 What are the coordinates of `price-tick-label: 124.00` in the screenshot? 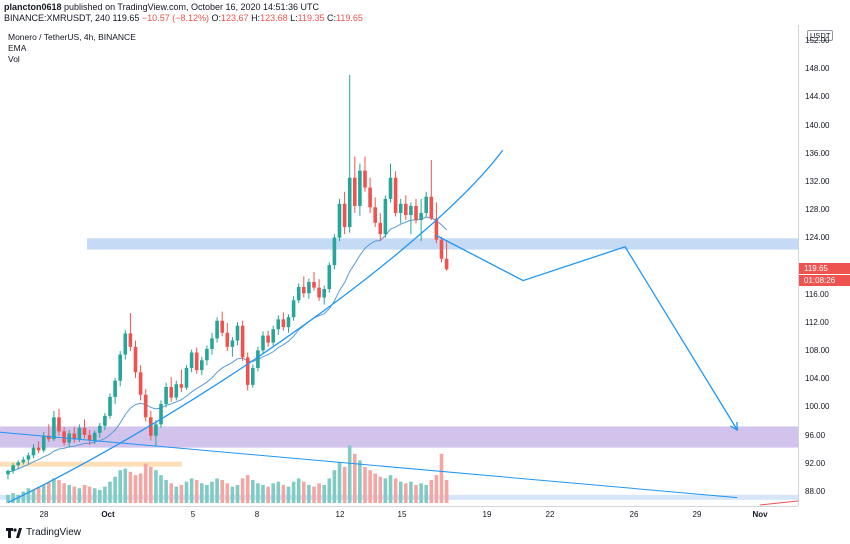 It's located at (817, 238).